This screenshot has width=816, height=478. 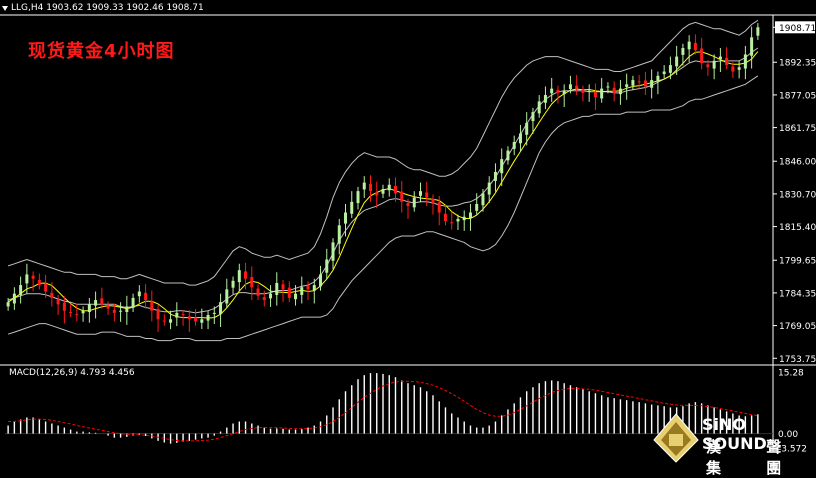 I want to click on macd-axis-top: 15.28, so click(x=791, y=374).